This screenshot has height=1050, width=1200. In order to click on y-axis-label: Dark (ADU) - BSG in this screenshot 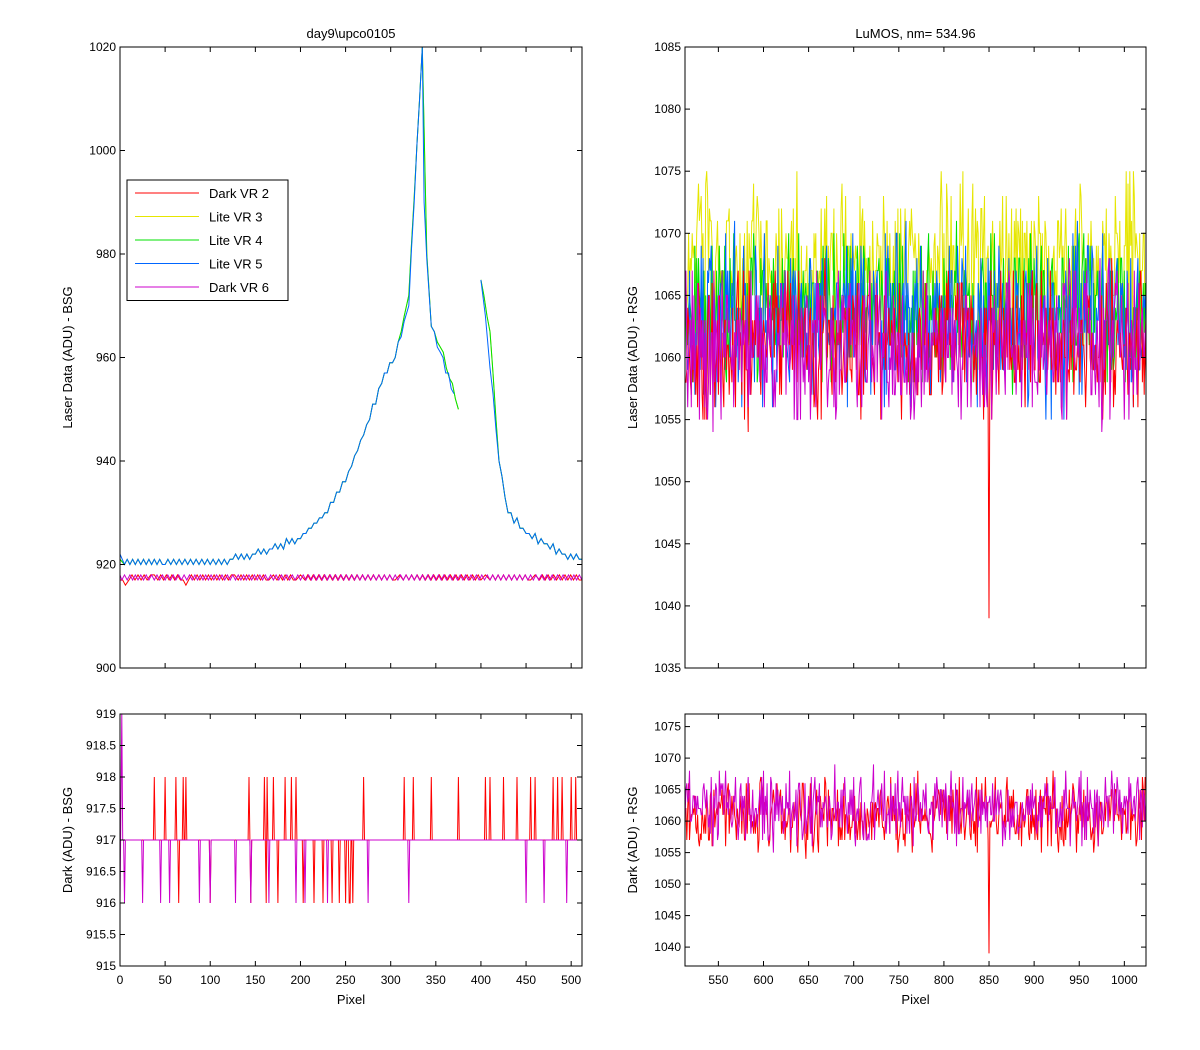, I will do `click(67, 840)`.